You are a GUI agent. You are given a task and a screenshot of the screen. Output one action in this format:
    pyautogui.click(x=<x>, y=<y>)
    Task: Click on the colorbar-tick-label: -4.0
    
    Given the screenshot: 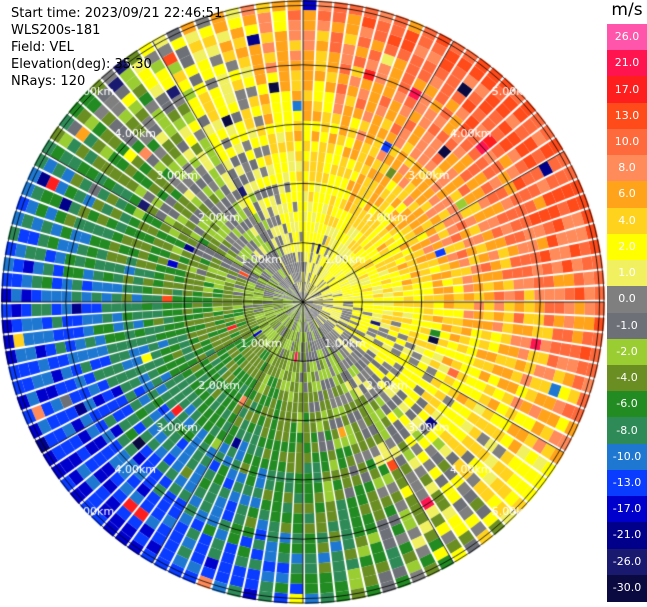 What is the action you would take?
    pyautogui.click(x=627, y=378)
    